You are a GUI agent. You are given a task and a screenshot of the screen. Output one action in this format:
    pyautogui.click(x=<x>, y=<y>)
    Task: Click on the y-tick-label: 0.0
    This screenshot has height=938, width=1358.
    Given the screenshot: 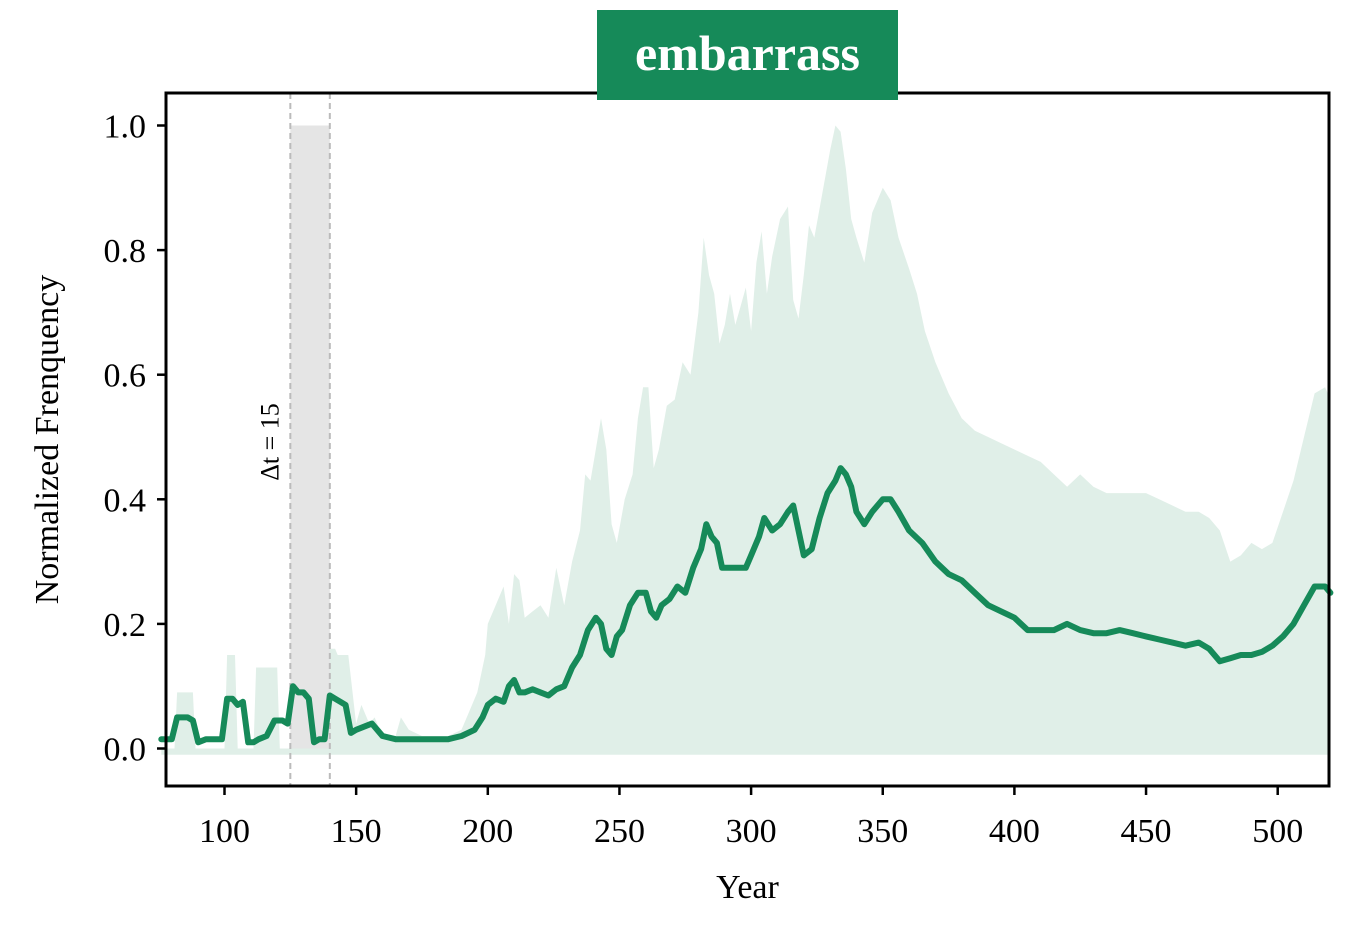 What is the action you would take?
    pyautogui.click(x=125, y=750)
    